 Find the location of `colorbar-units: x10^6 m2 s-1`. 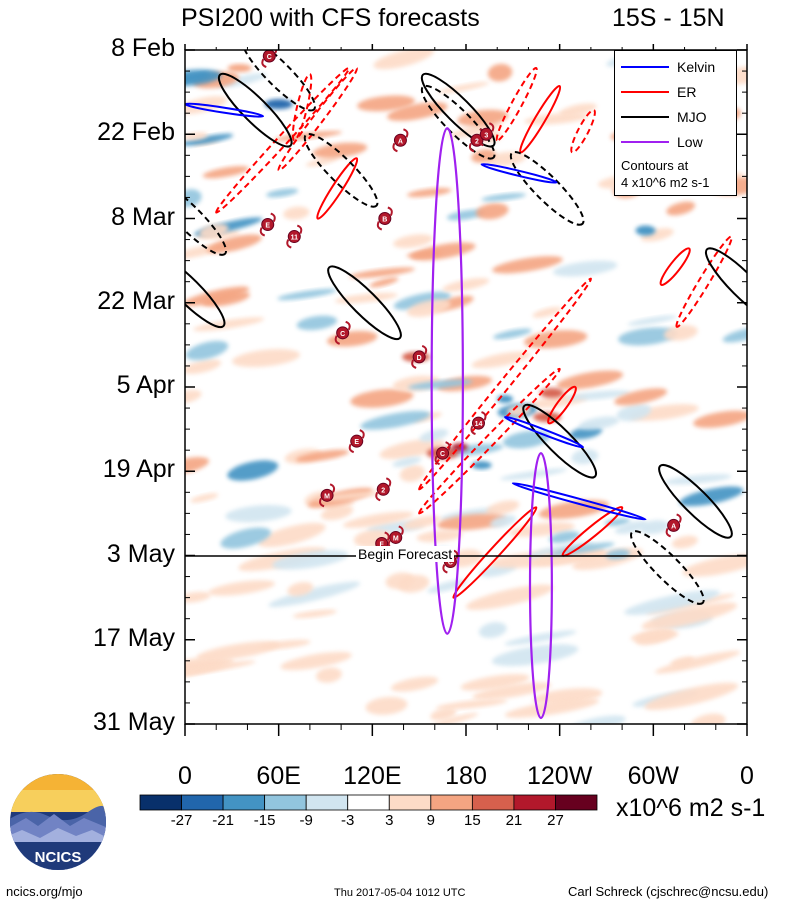

colorbar-units: x10^6 m2 s-1 is located at coordinates (691, 808).